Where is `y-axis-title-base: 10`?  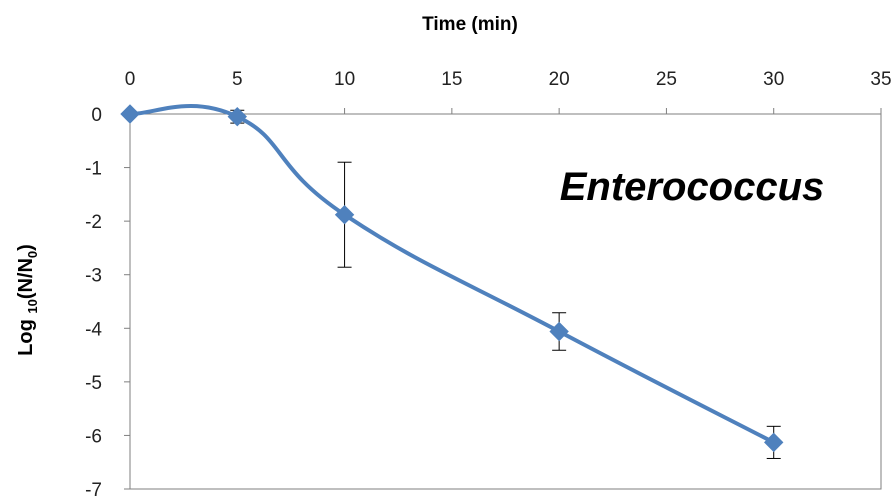 y-axis-title-base: 10 is located at coordinates (32, 306).